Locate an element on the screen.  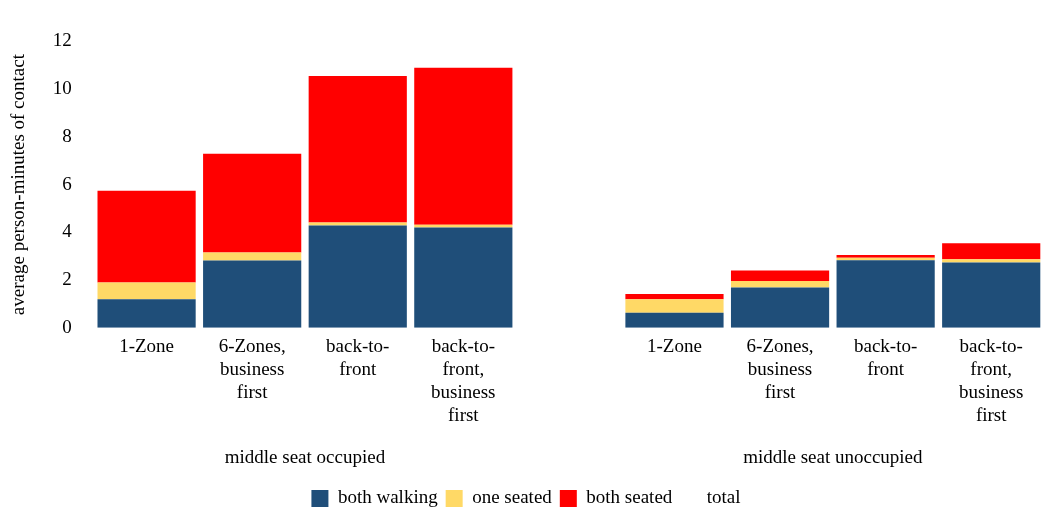
text: middle seat occupied is located at coordinates (305, 456).